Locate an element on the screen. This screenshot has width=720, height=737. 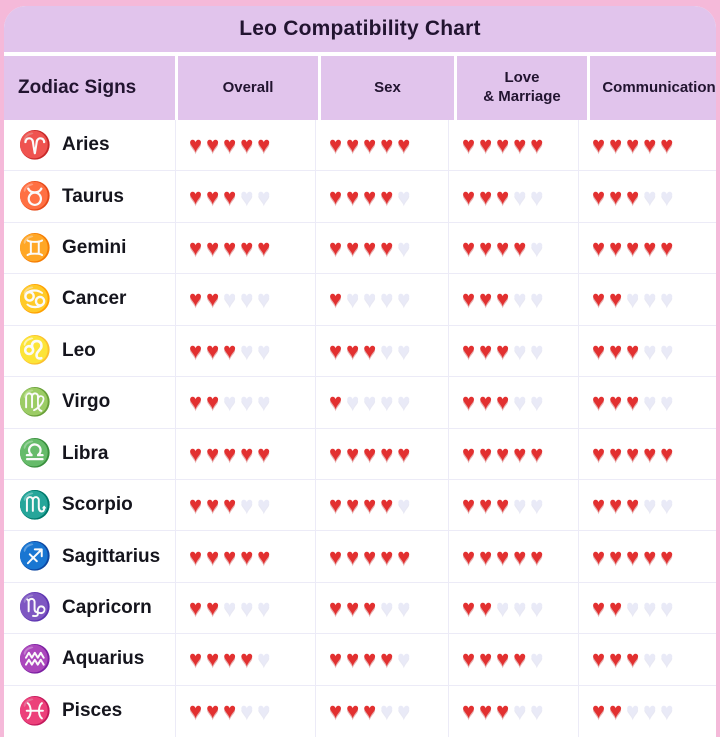
column-header-zodiac: Zodiac Signs is located at coordinates (89, 88).